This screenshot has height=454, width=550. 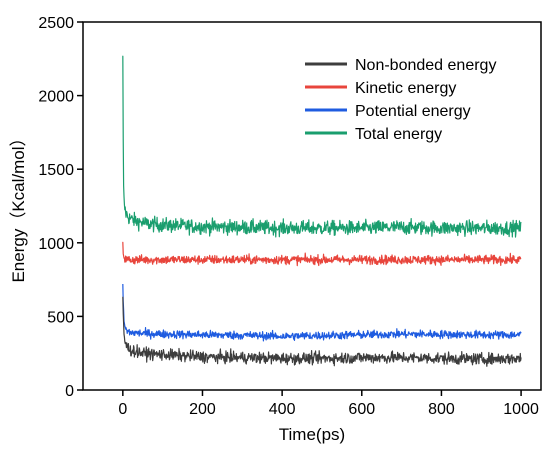 I want to click on y-tick-label: 1500, so click(x=56, y=170).